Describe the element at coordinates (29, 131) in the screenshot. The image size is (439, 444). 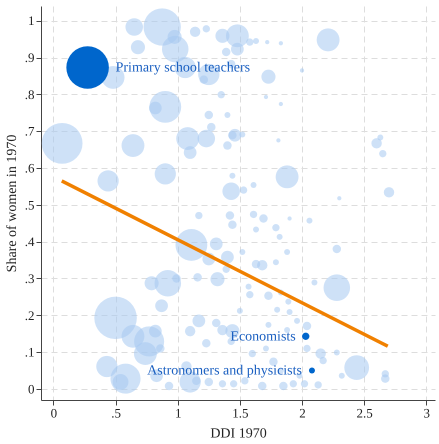
I see `y-tick-label: .7` at that location.